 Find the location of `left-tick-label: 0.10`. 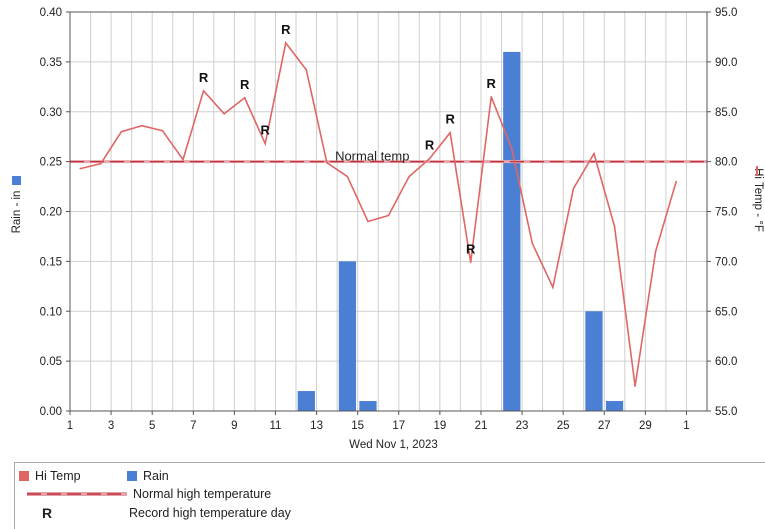

left-tick-label: 0.10 is located at coordinates (51, 312).